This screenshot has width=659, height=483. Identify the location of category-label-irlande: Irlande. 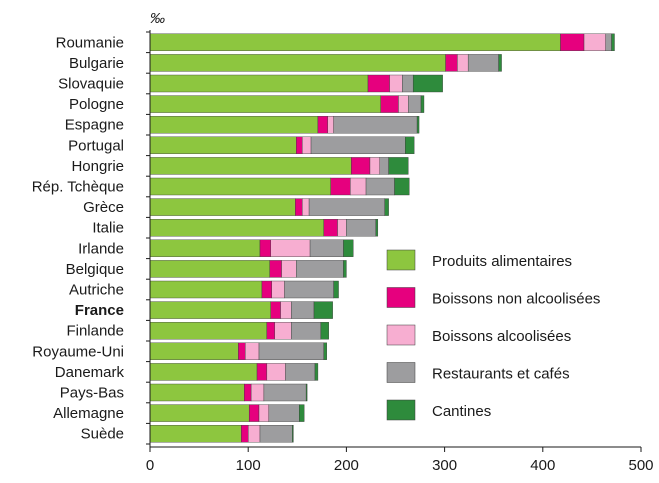
(101, 248).